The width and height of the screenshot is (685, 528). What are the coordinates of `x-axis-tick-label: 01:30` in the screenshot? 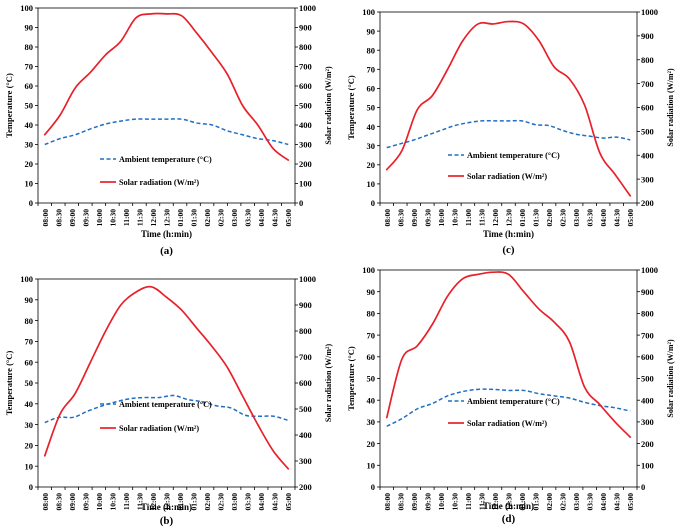 It's located at (194, 218).